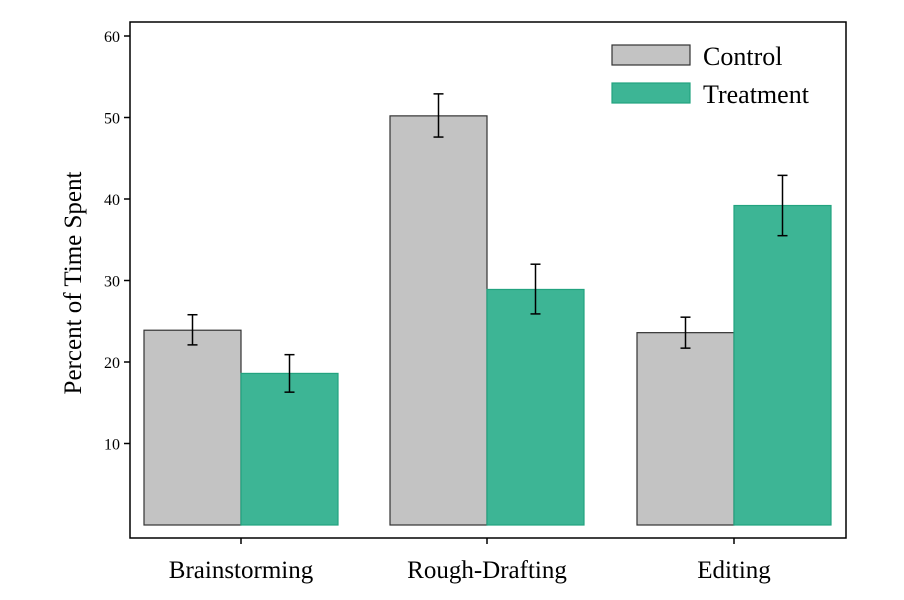 Image resolution: width=904 pixels, height=600 pixels. What do you see at coordinates (112, 282) in the screenshot?
I see `y-tick-label: 30` at bounding box center [112, 282].